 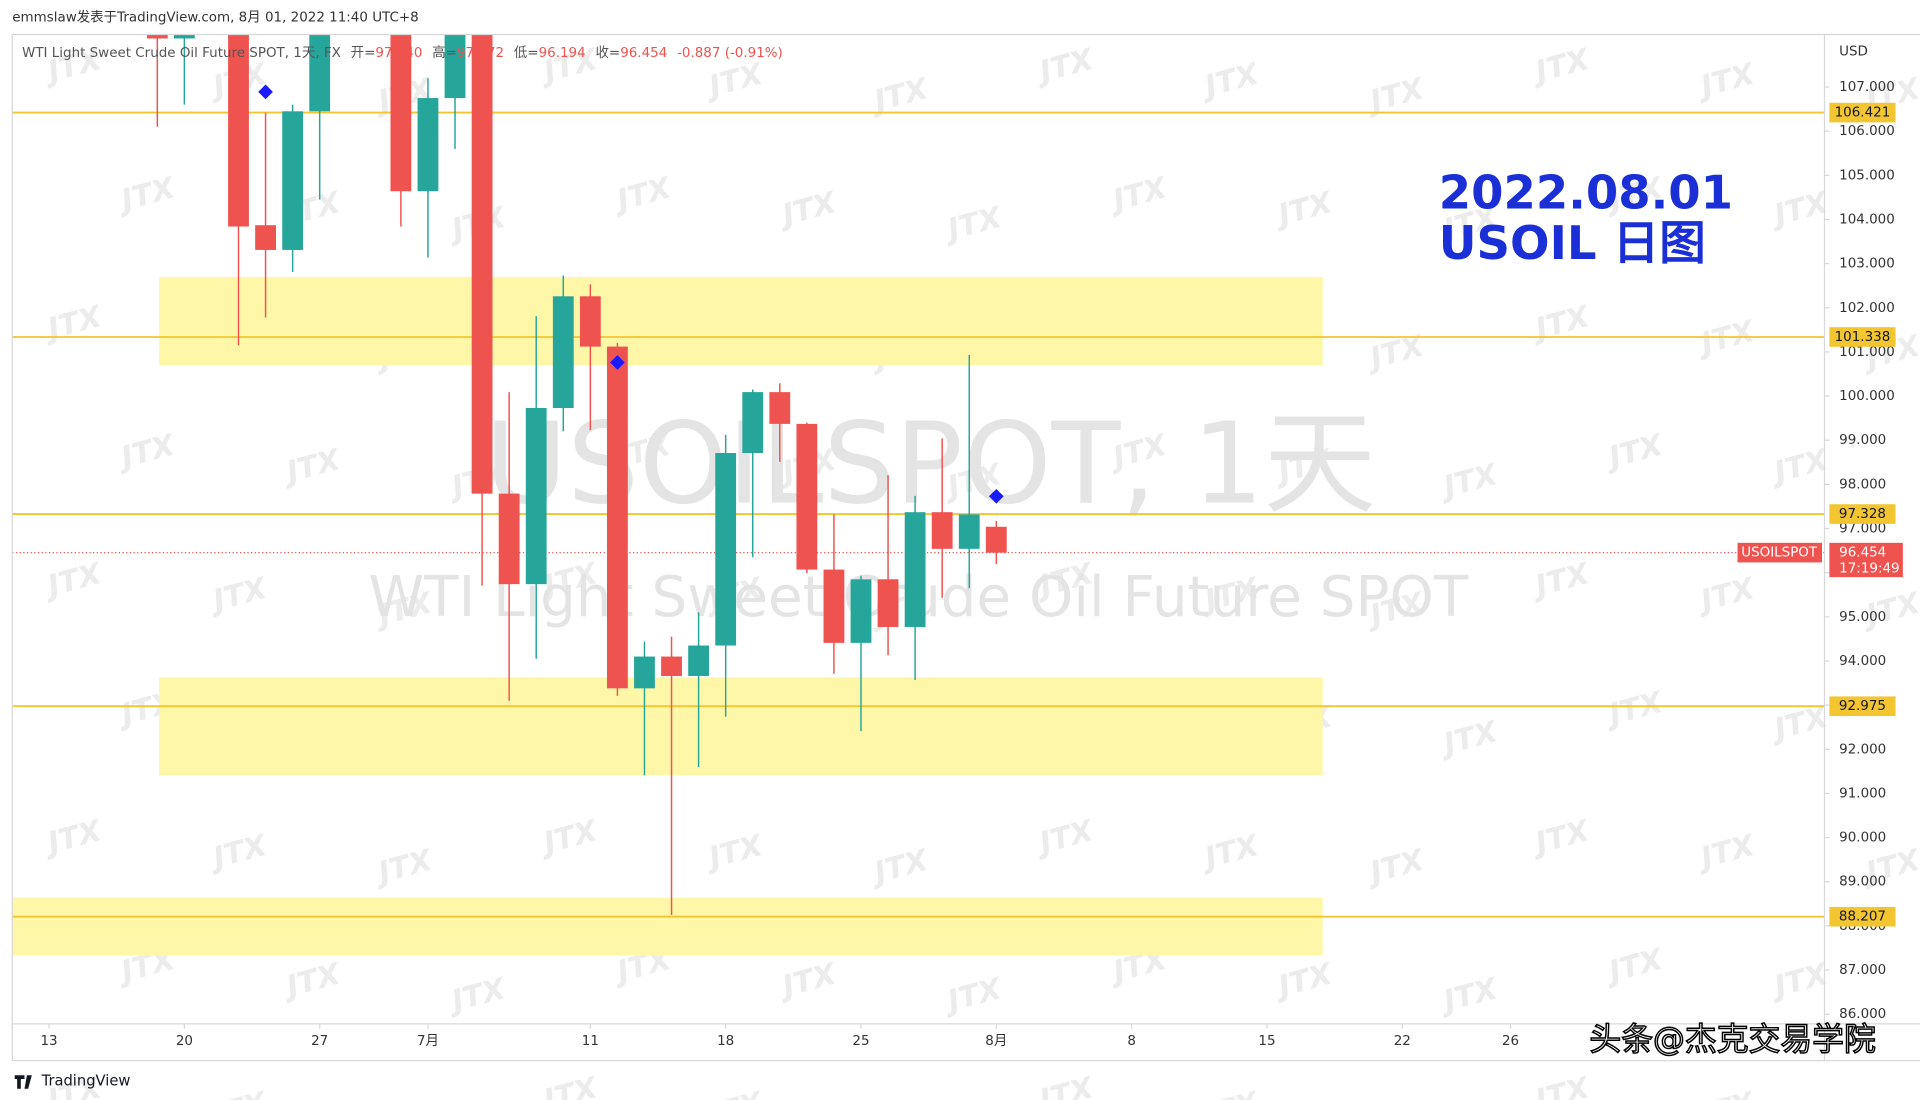 I want to click on y-tick-label: 90.000, so click(x=1862, y=838).